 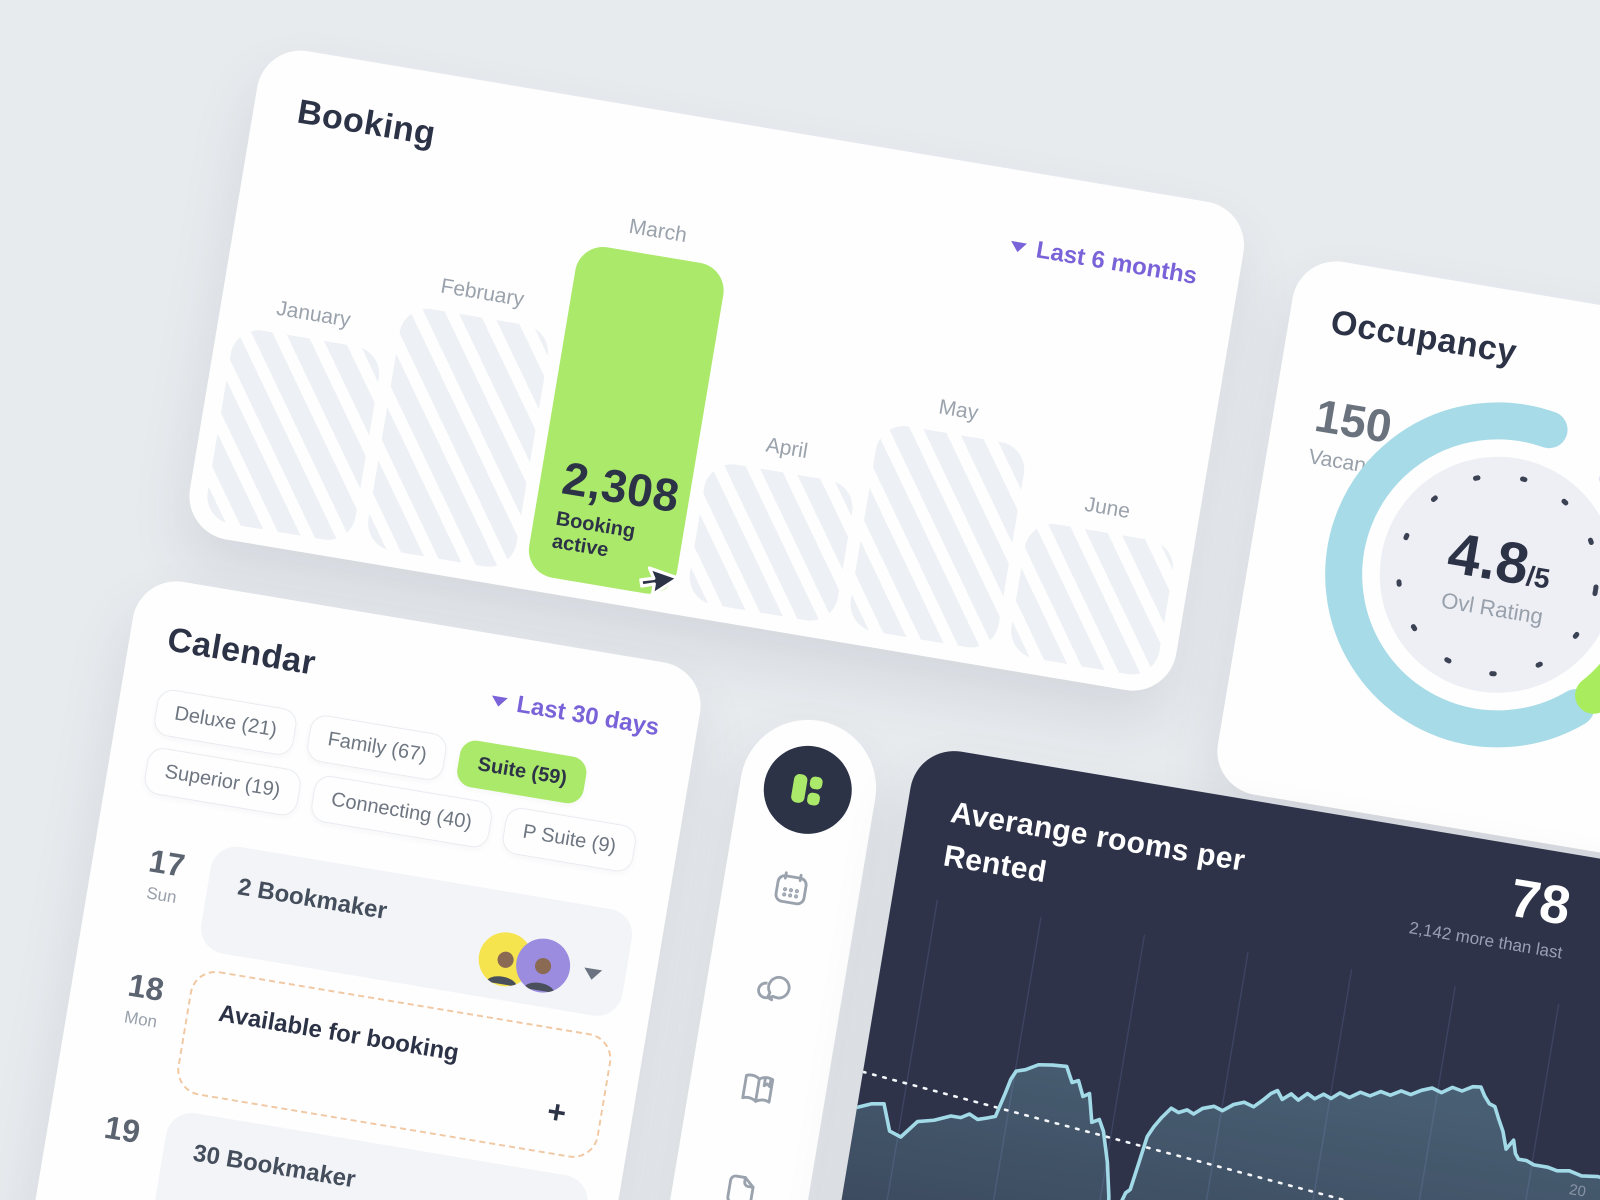 I want to click on active-bar-metric: 2,308 Booking active, so click(x=621, y=513).